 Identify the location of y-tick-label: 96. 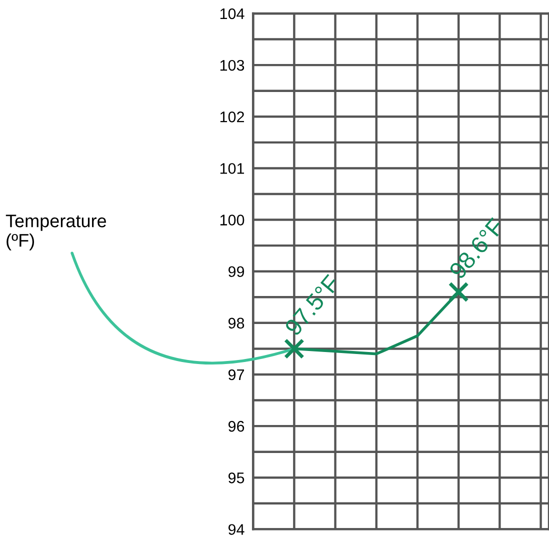
(236, 426).